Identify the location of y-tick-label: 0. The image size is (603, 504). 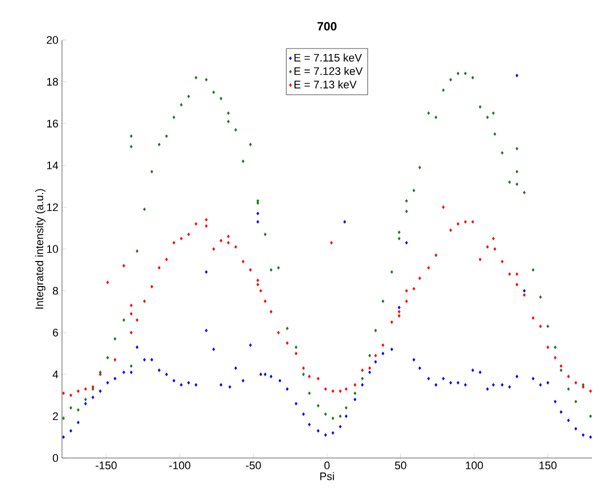
(55, 458).